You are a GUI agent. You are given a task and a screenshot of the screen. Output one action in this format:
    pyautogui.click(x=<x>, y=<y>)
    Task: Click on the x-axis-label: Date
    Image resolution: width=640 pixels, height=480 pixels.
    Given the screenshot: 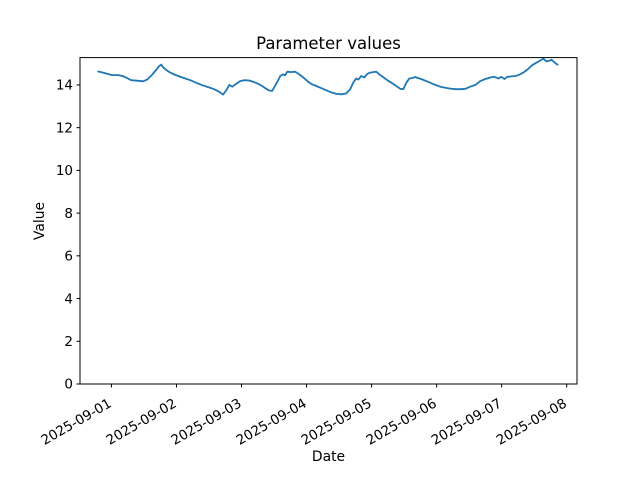 What is the action you would take?
    pyautogui.click(x=328, y=457)
    